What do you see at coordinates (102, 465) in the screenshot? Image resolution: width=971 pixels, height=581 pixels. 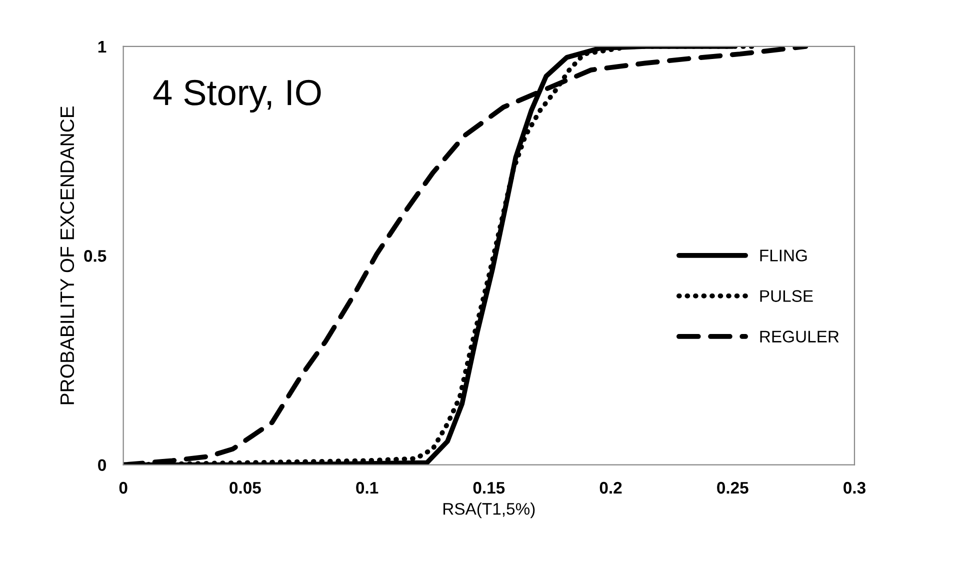 I see `y-tick-label: 0` at bounding box center [102, 465].